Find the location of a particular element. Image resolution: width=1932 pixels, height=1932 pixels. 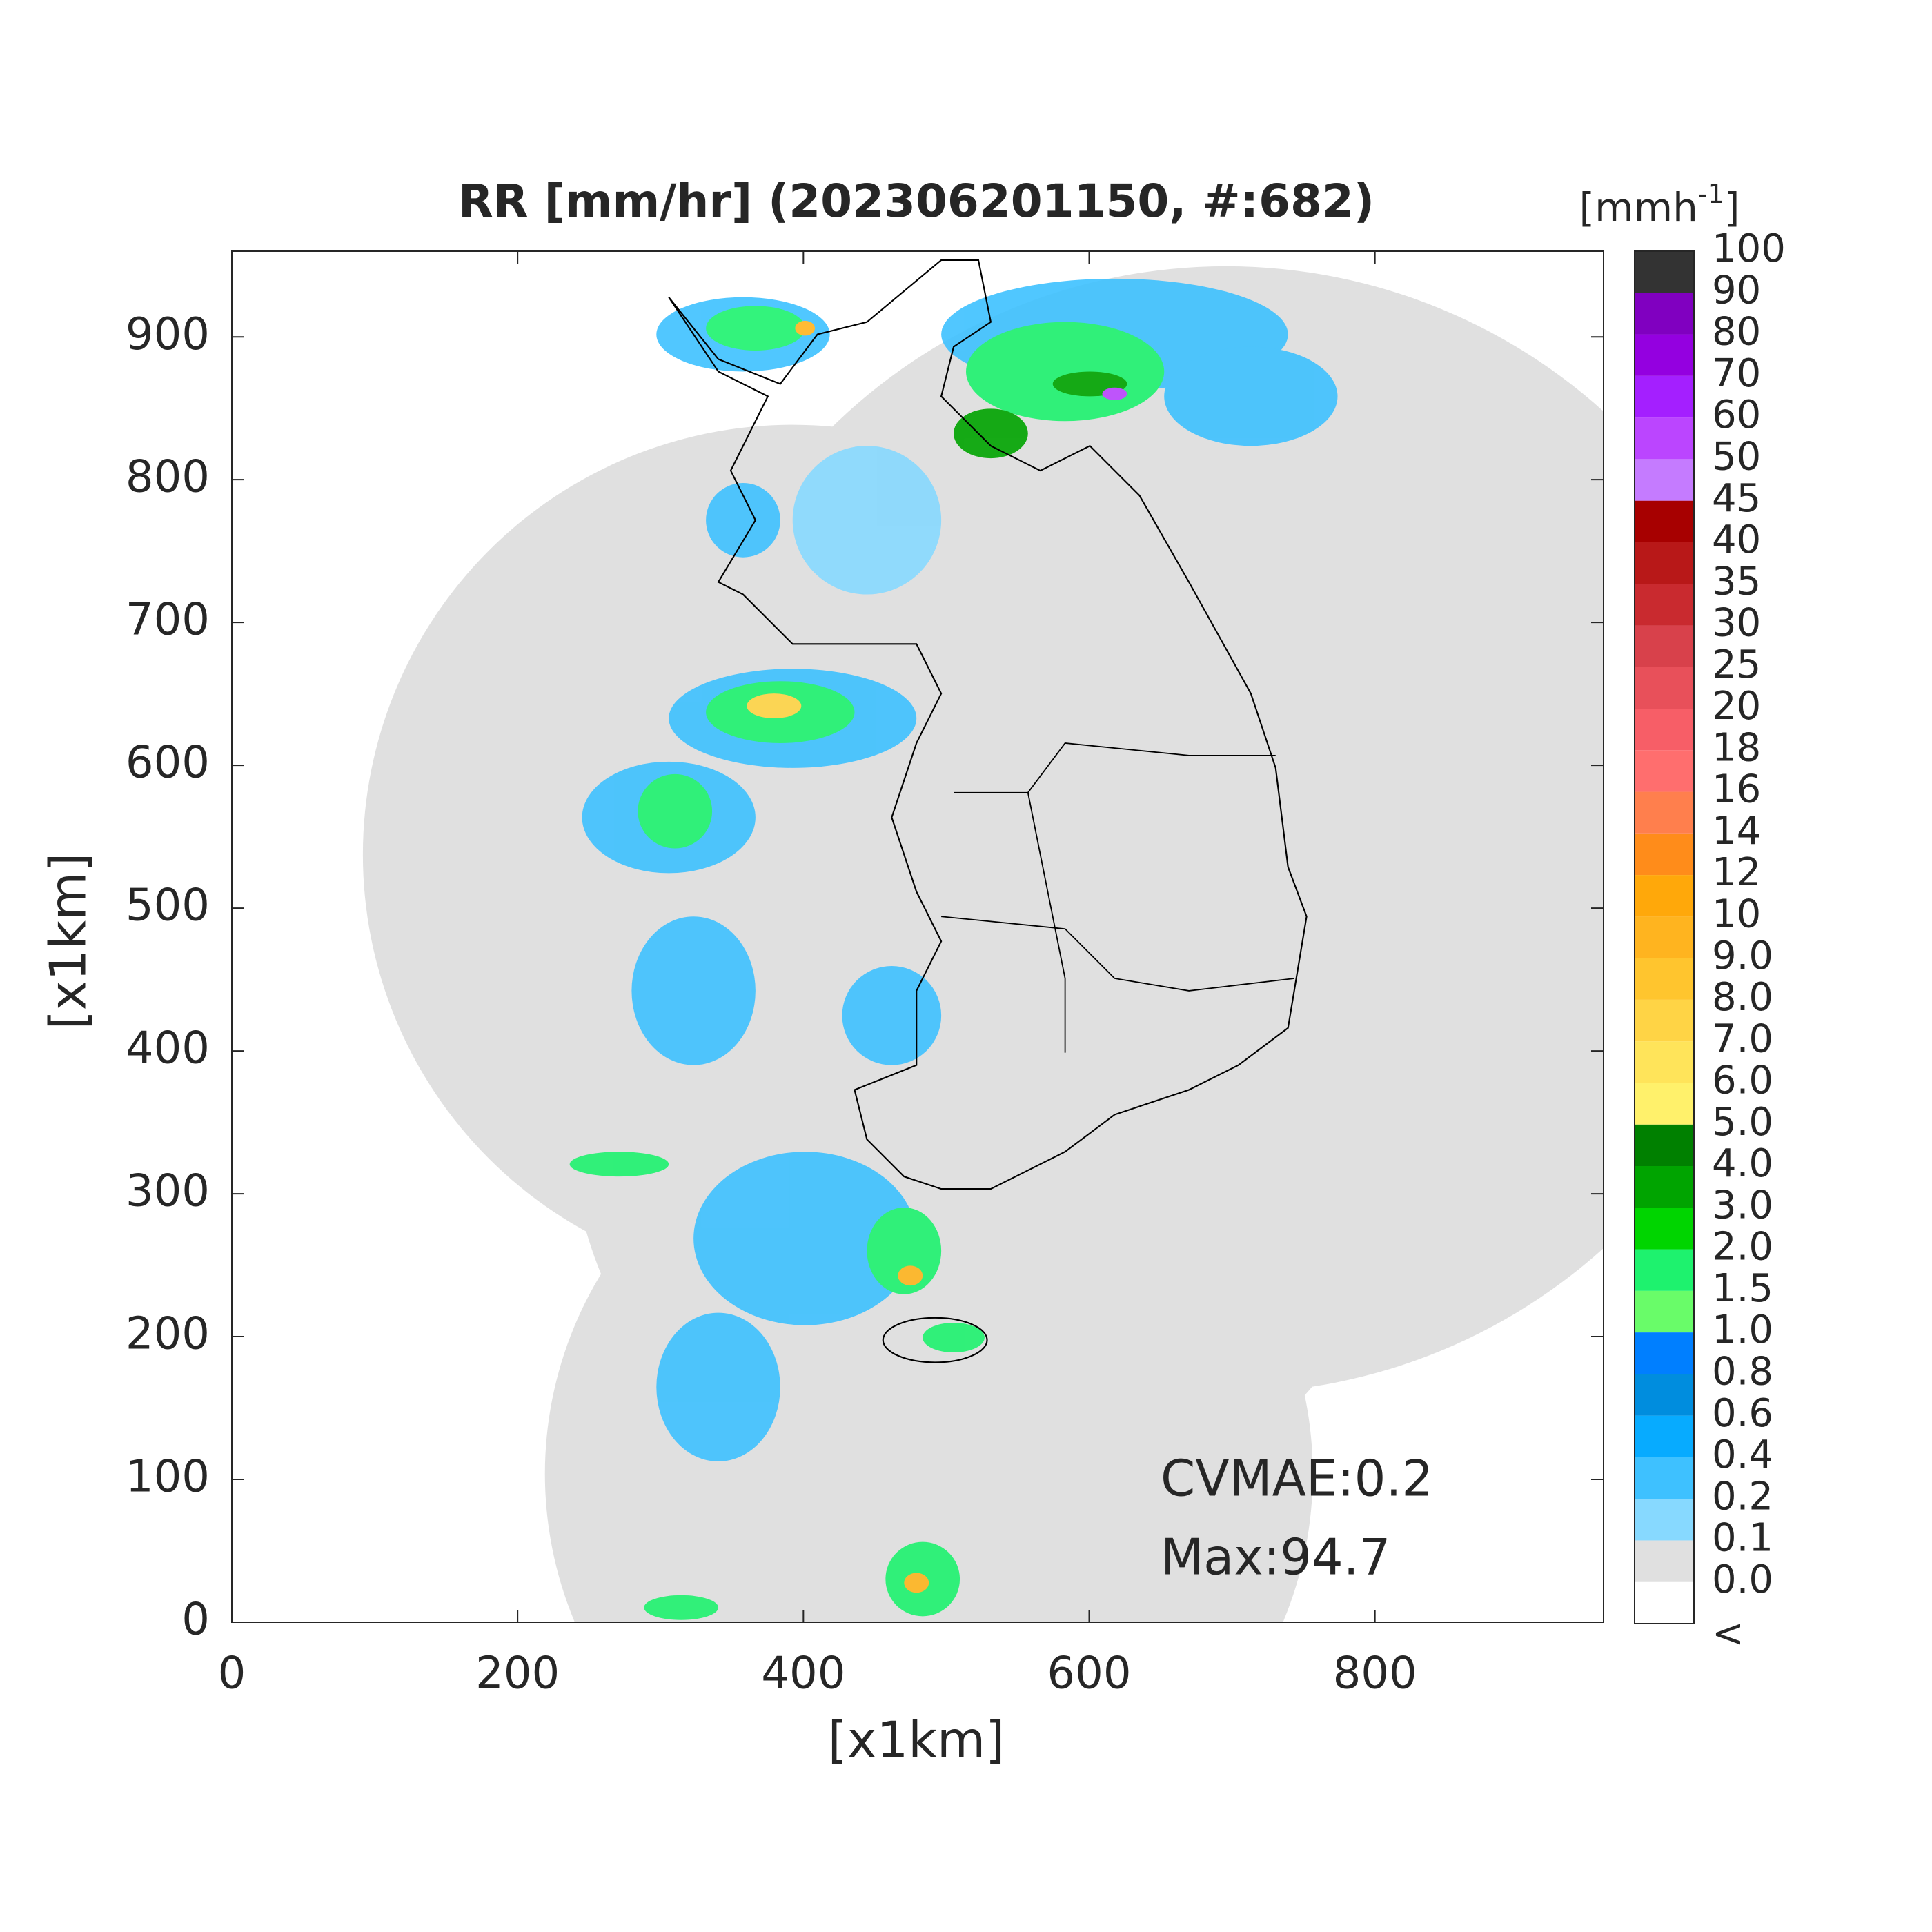

colorbar-label: 9.0 is located at coordinates (1742, 956).